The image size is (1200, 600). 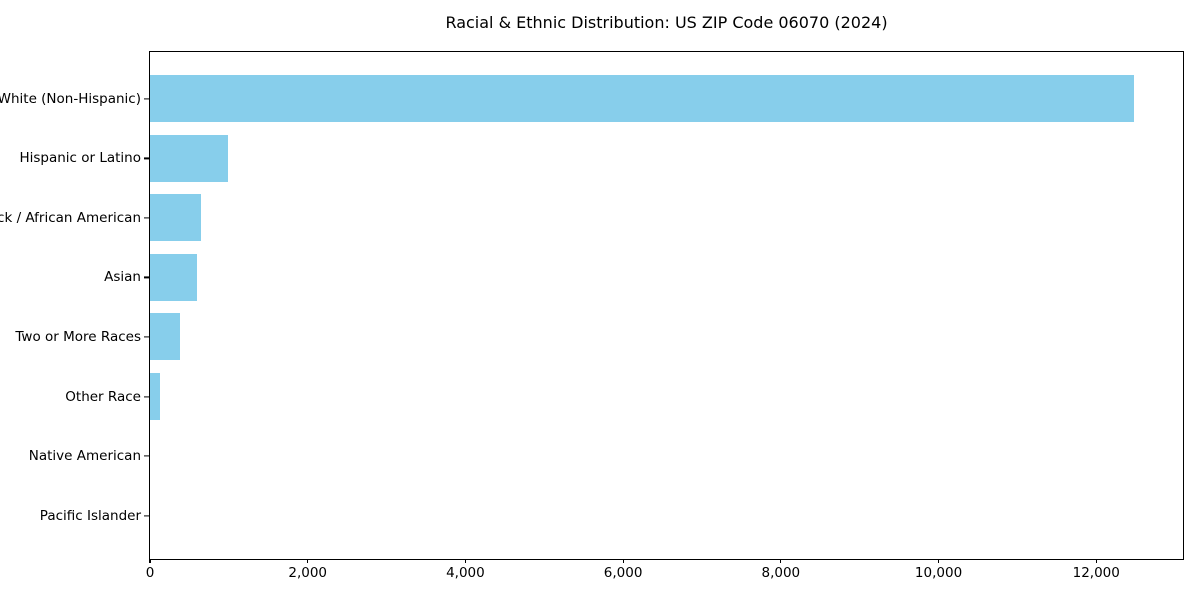 I want to click on y-category-label: Black / African American, so click(x=70, y=217).